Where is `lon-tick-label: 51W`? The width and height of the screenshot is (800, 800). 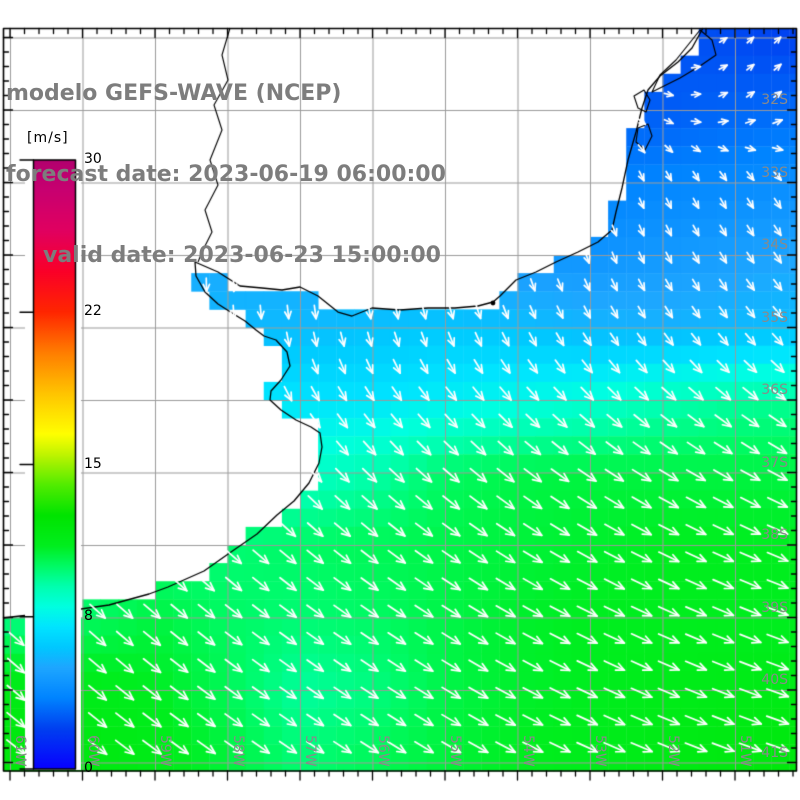
lon-tick-label: 51W is located at coordinates (745, 751).